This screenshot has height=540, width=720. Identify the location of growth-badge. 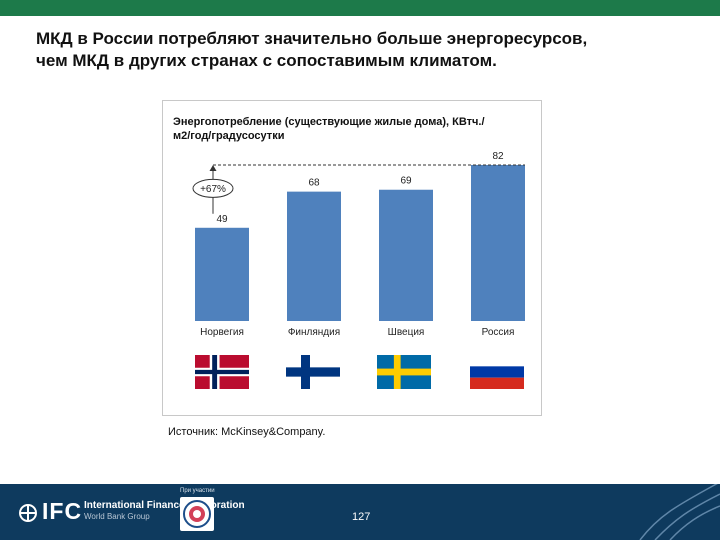
(213, 188).